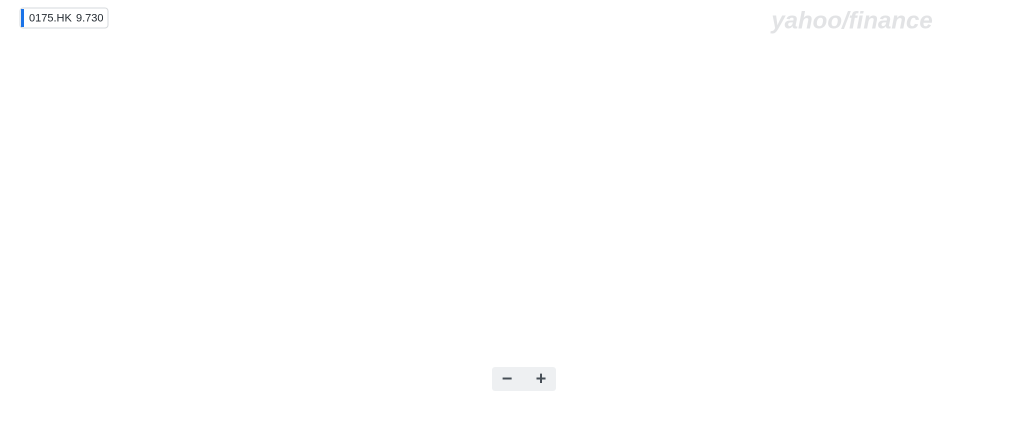  I want to click on badge-marker, so click(22, 18).